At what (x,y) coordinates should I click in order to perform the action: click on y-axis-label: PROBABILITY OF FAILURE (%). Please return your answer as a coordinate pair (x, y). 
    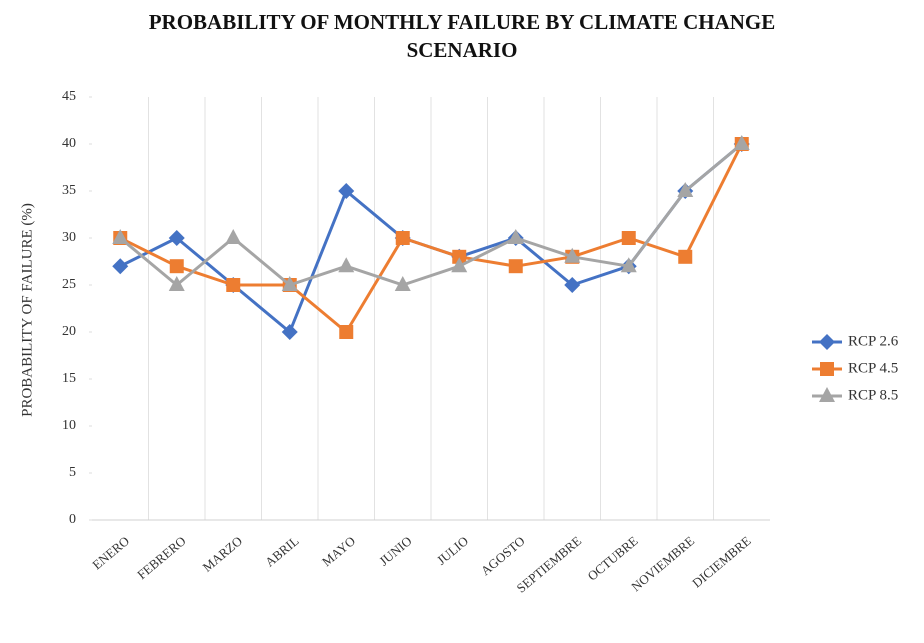
    Looking at the image, I should click on (27, 310).